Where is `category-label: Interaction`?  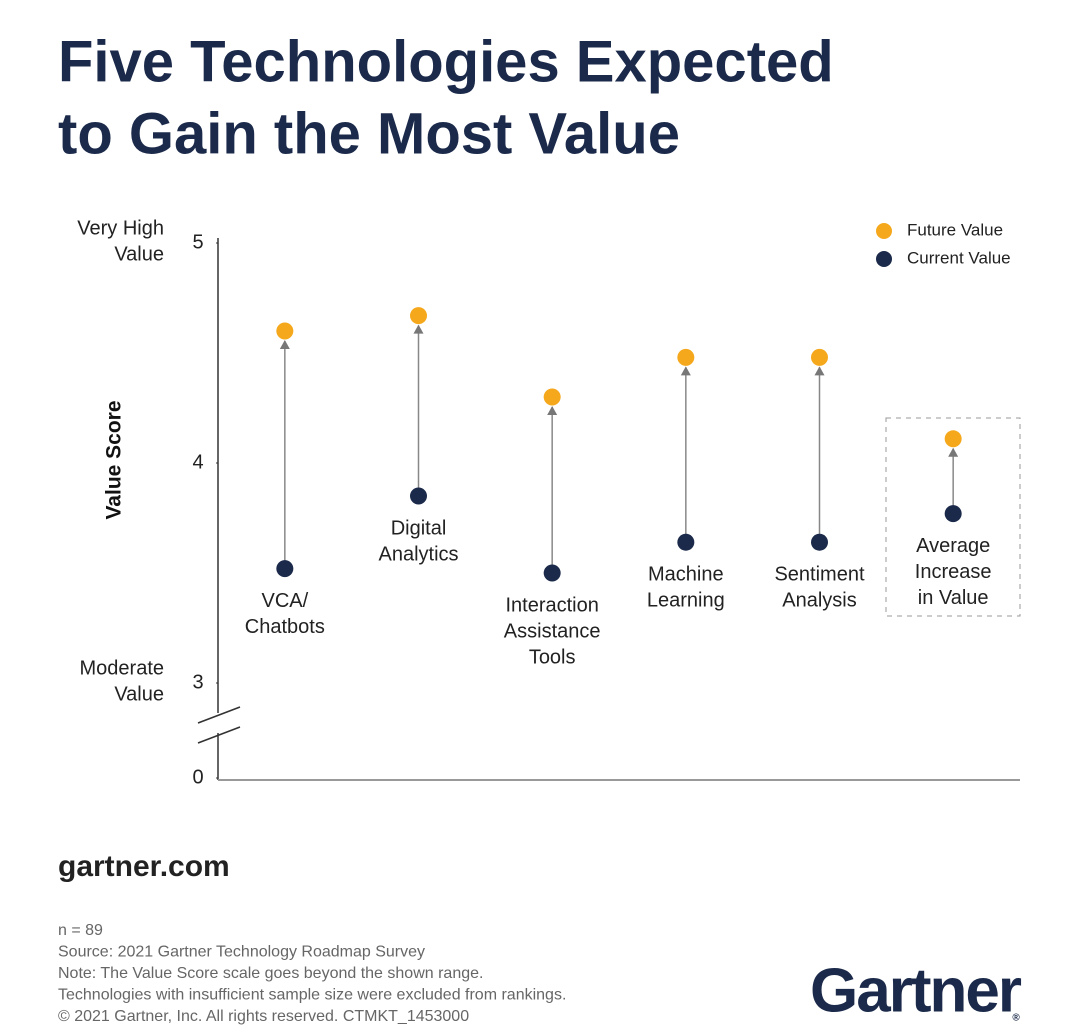 category-label: Interaction is located at coordinates (551, 605).